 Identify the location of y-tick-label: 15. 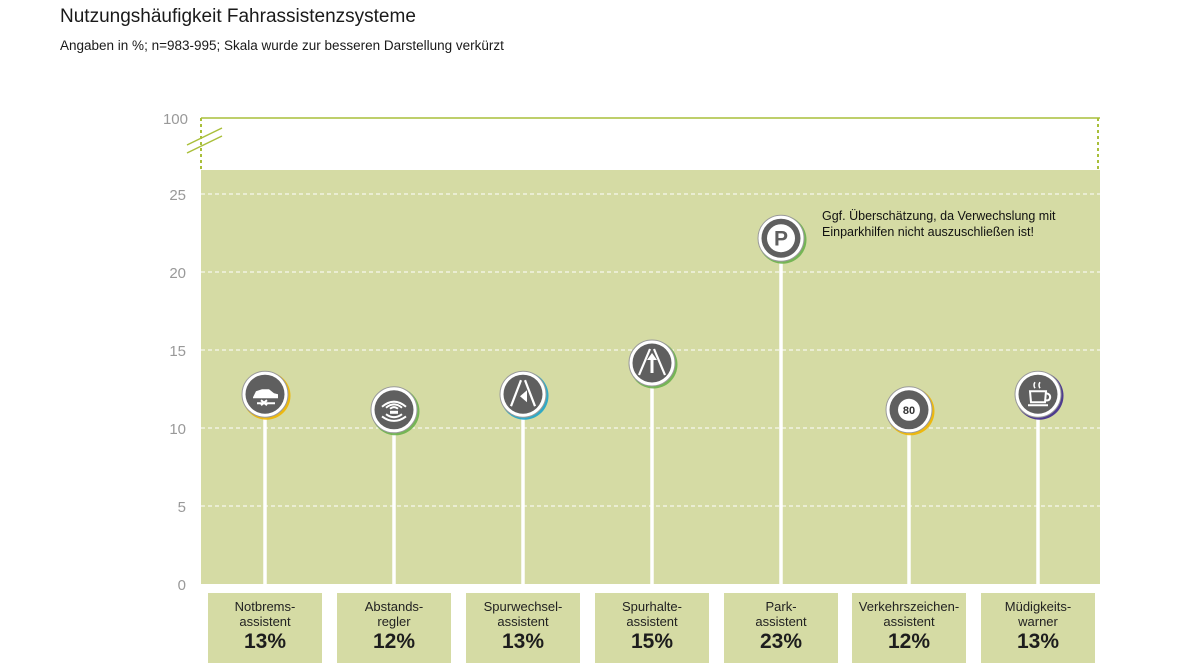
(177, 351).